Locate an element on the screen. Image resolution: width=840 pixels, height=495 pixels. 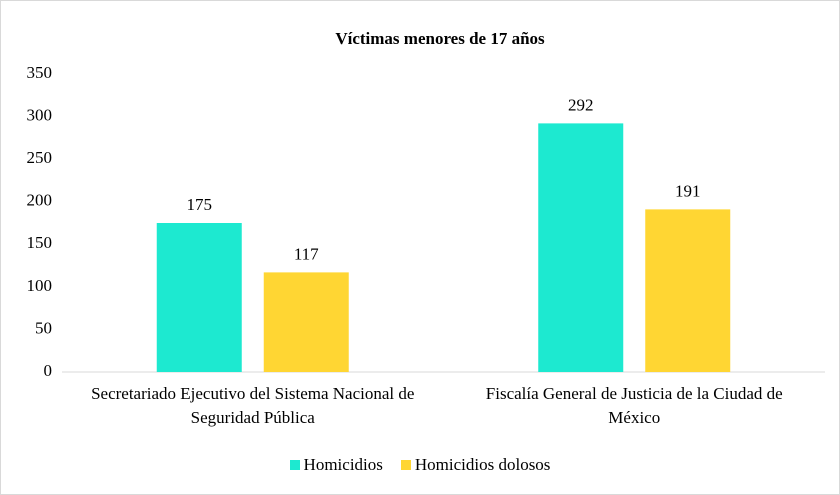
legend-label: Homicidios dolosos is located at coordinates (482, 464).